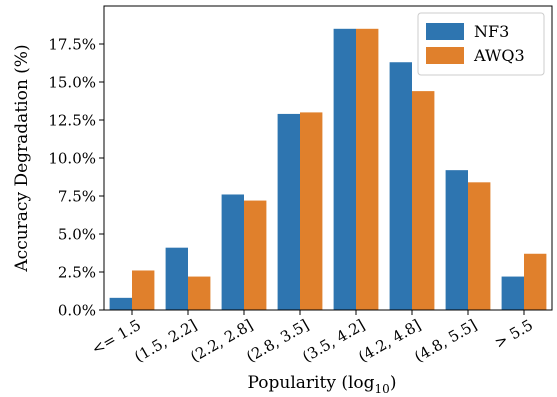  Describe the element at coordinates (445, 31) in the screenshot. I see `legend-swatch-nf3` at that location.